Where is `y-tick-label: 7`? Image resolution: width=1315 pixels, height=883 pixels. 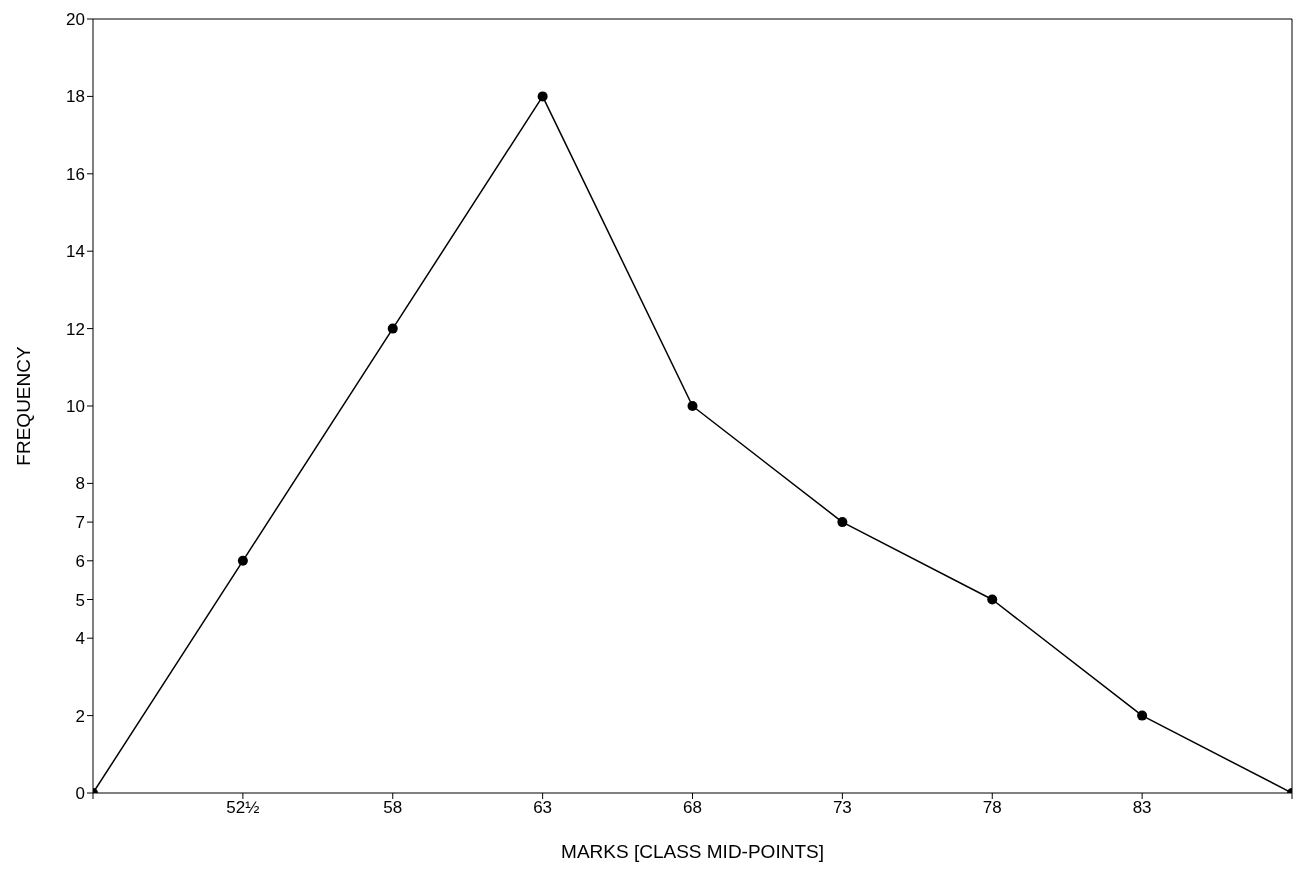
y-tick-label: 7 is located at coordinates (80, 523).